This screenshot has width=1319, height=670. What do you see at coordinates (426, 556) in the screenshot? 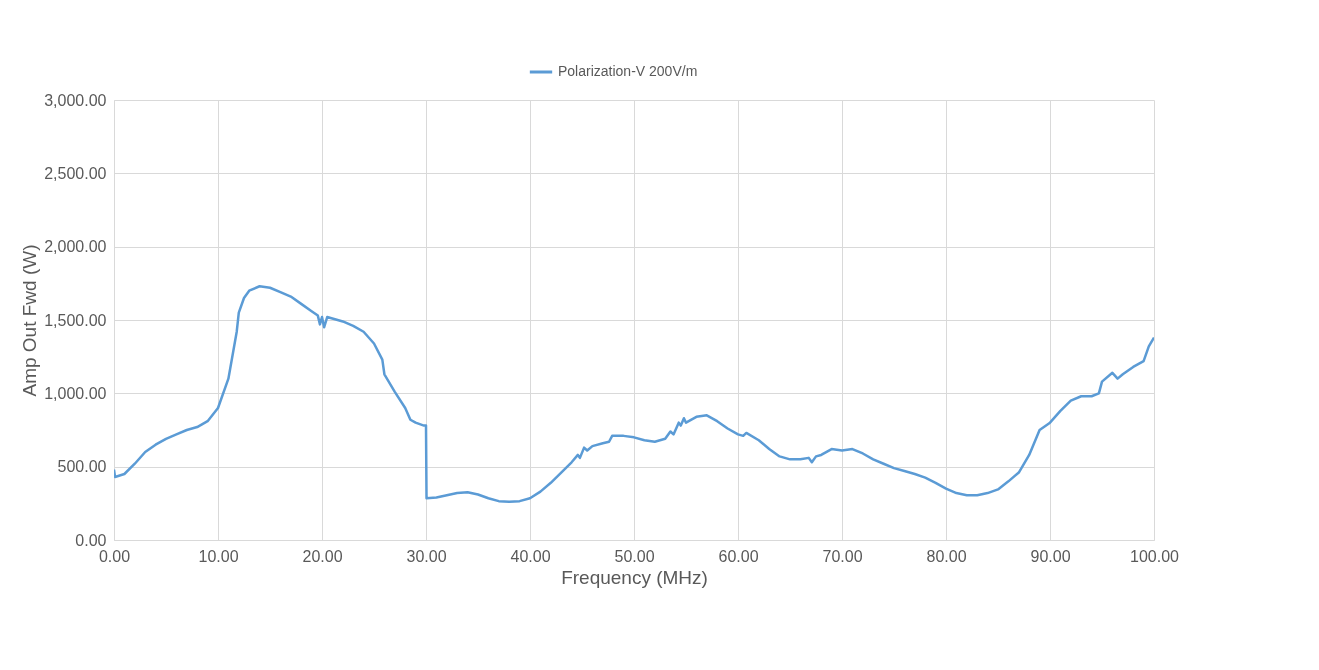
I see `x-tick-label: 30.00` at bounding box center [426, 556].